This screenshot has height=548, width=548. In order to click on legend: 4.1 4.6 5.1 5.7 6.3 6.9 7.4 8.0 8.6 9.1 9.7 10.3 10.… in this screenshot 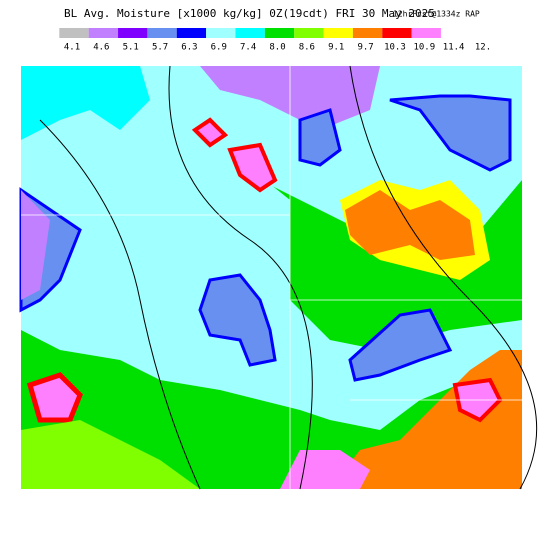, I will do `click(275, 40)`.